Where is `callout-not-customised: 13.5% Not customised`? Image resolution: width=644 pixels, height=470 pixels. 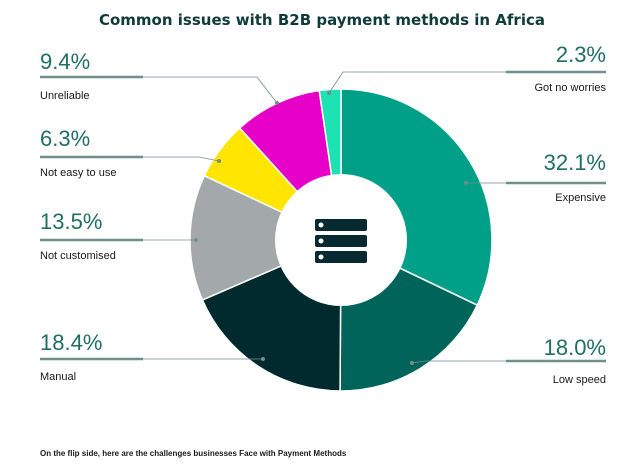
callout-not-customised: 13.5% Not customised is located at coordinates (119, 235).